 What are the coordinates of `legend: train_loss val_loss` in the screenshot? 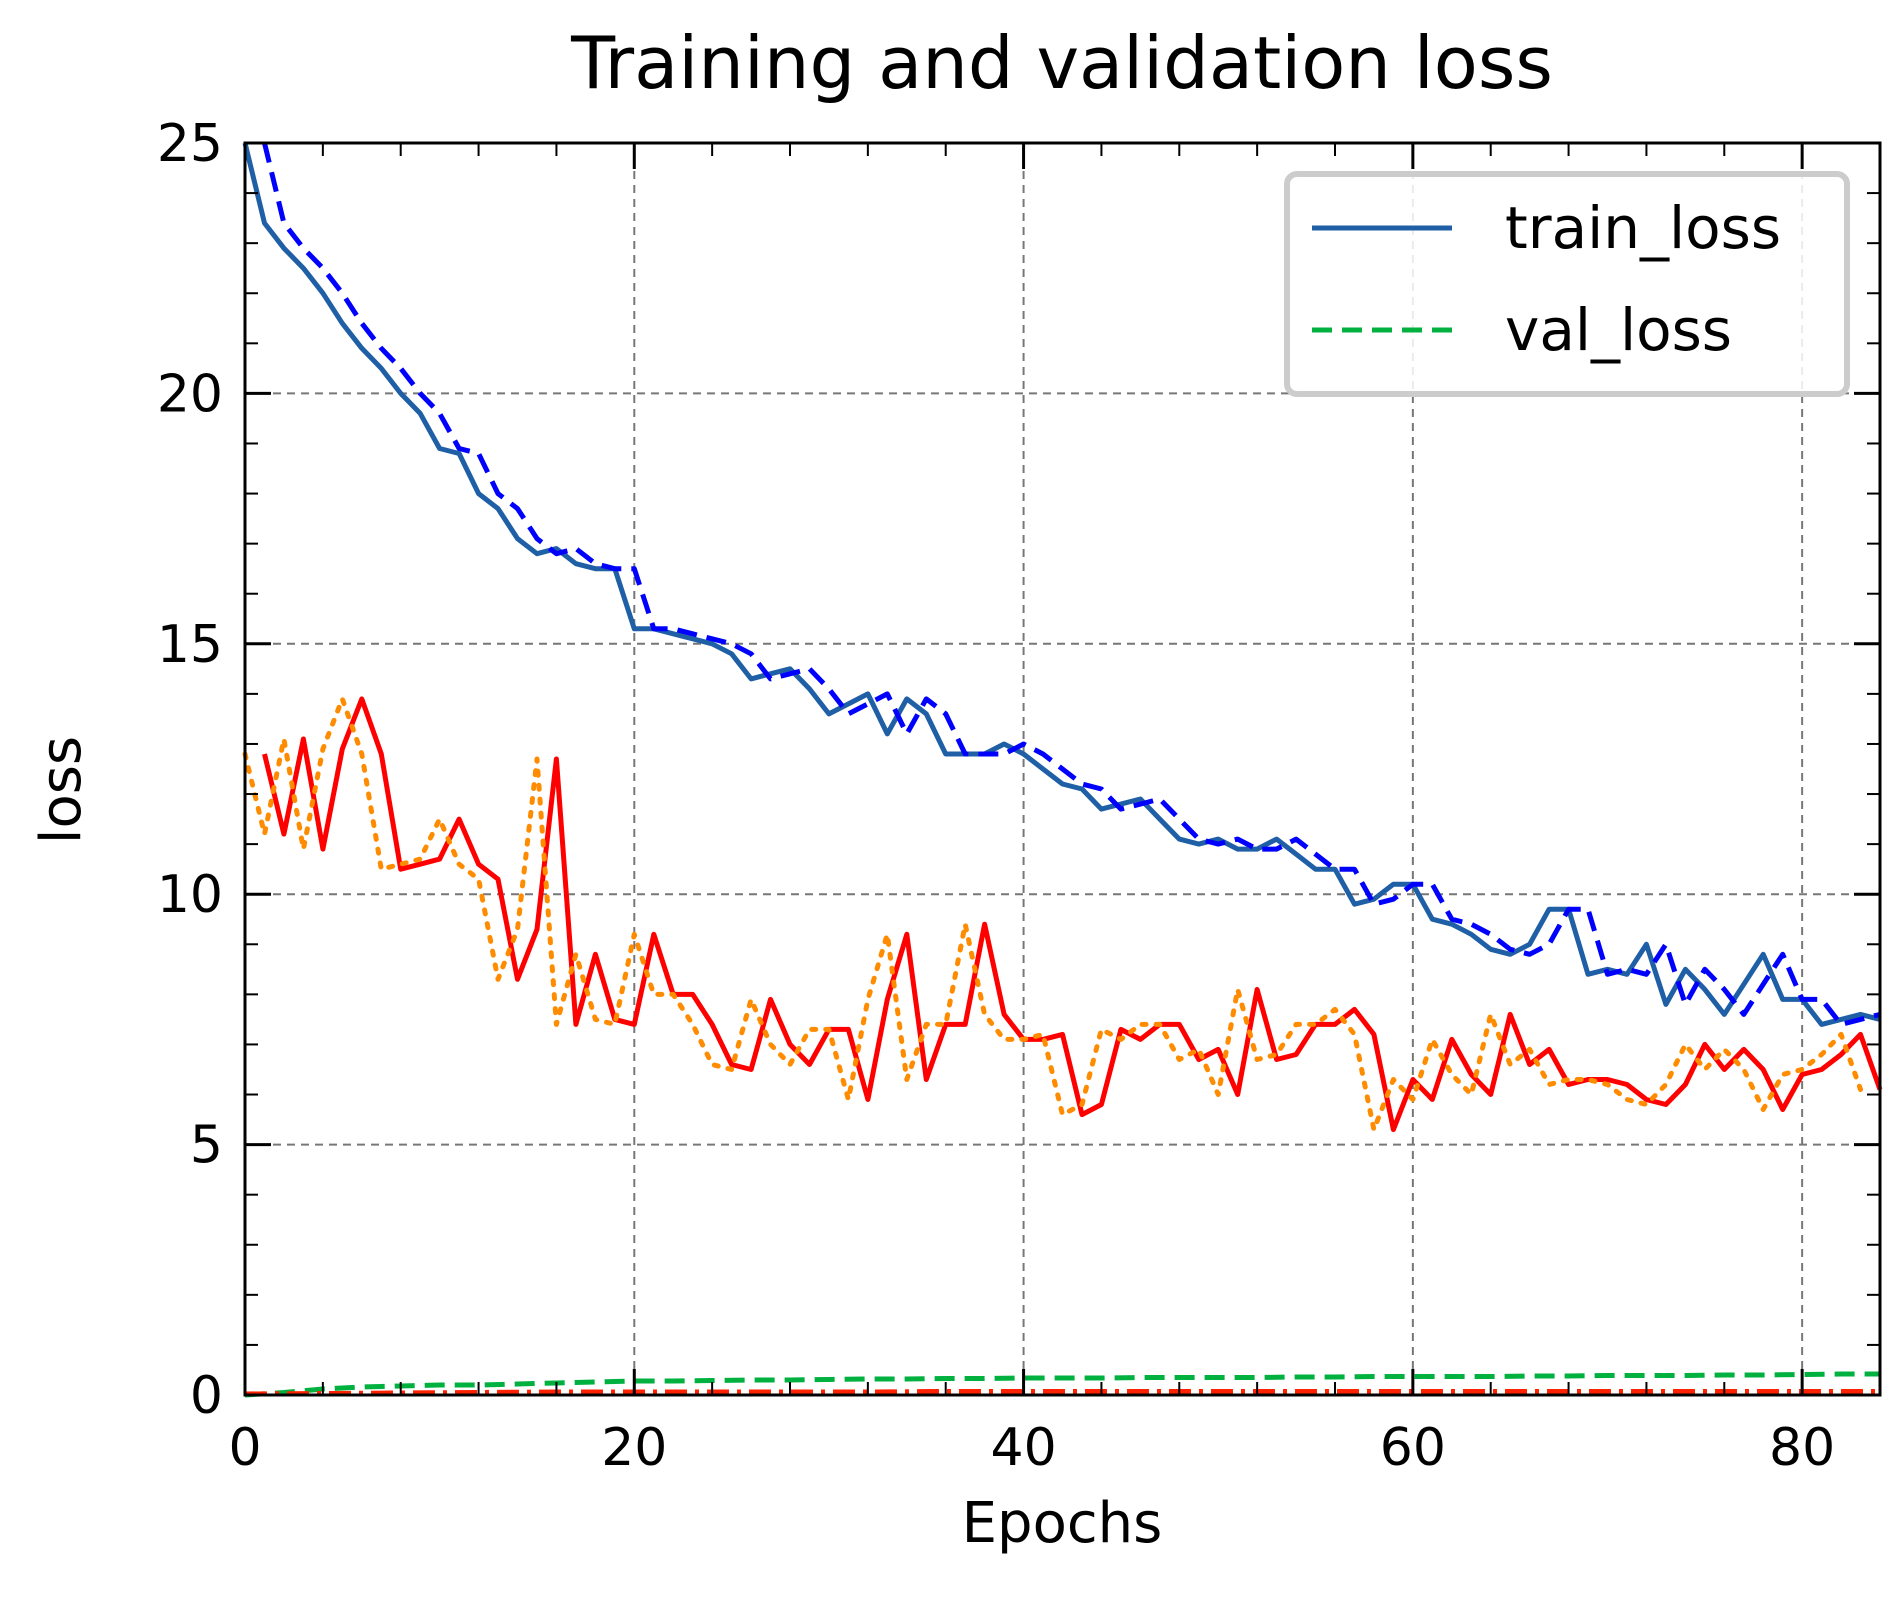 It's located at (1567, 284).